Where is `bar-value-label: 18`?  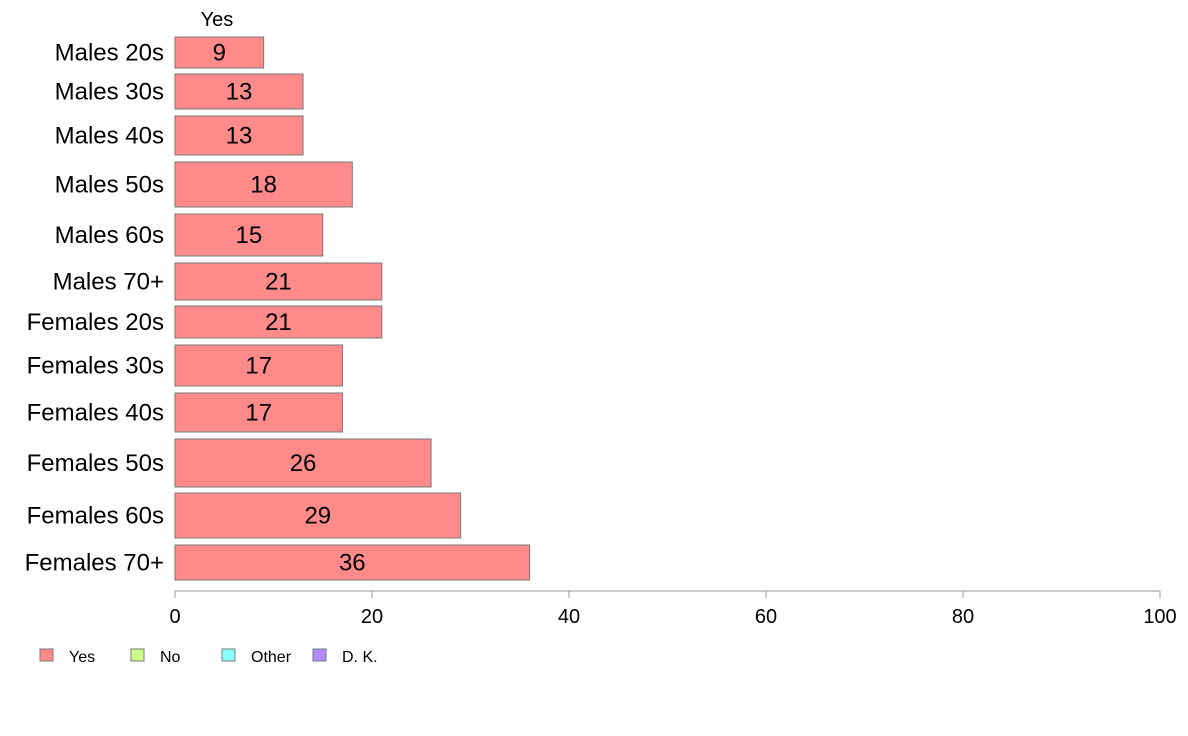 bar-value-label: 18 is located at coordinates (263, 185).